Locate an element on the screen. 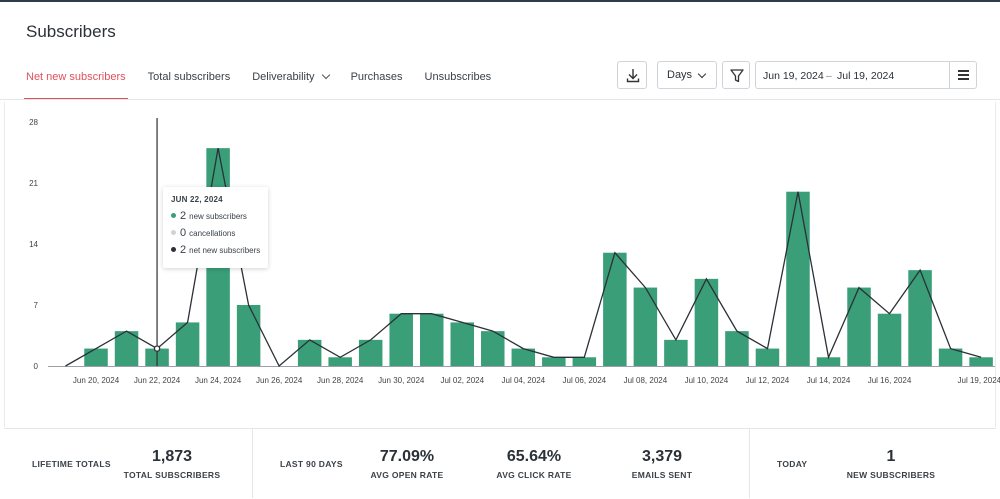  menu-button is located at coordinates (962, 75).